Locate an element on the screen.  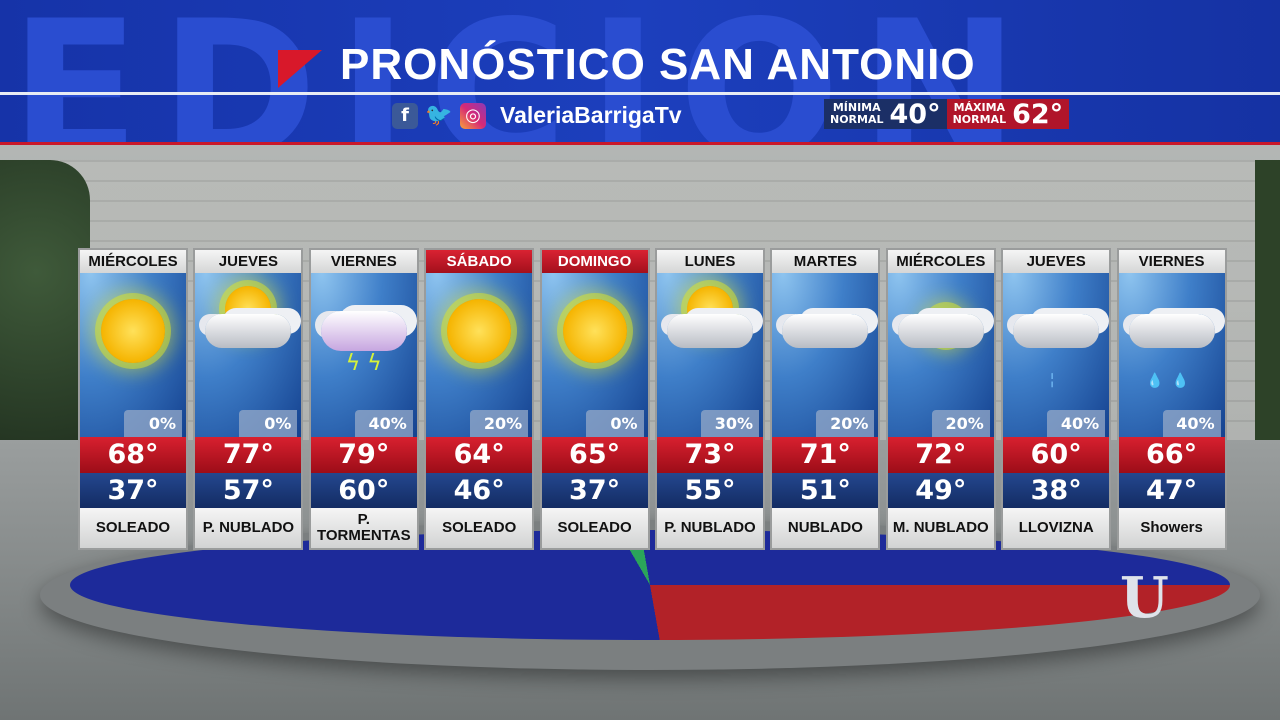
forecast-card: DOMINGO 0% 65° 37° SOLEADO is located at coordinates (594, 399).